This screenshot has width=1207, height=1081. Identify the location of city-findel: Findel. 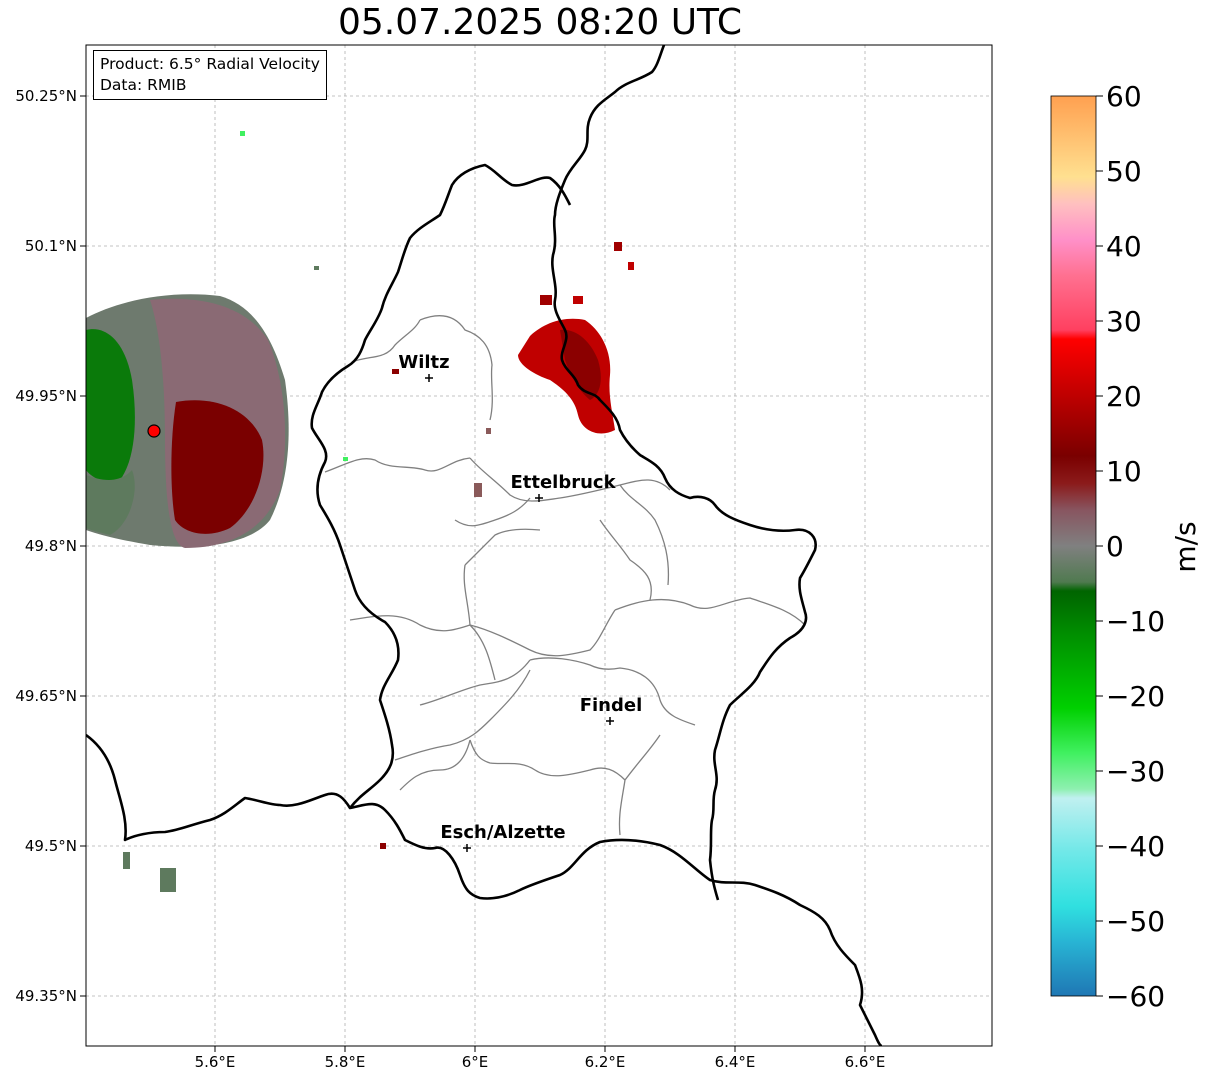
(611, 710).